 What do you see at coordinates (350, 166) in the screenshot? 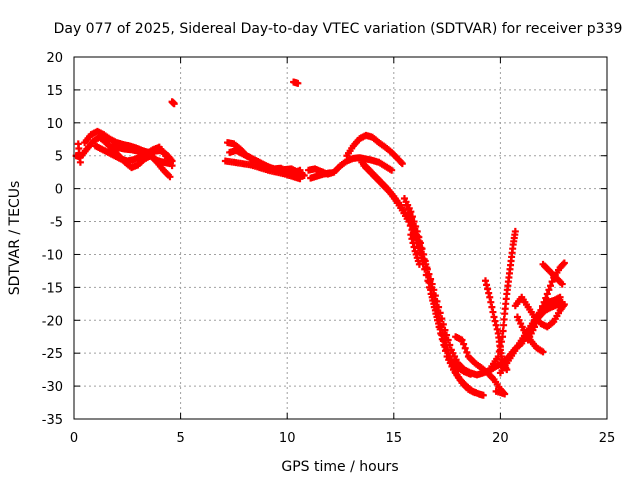
I see `series-s11` at bounding box center [350, 166].